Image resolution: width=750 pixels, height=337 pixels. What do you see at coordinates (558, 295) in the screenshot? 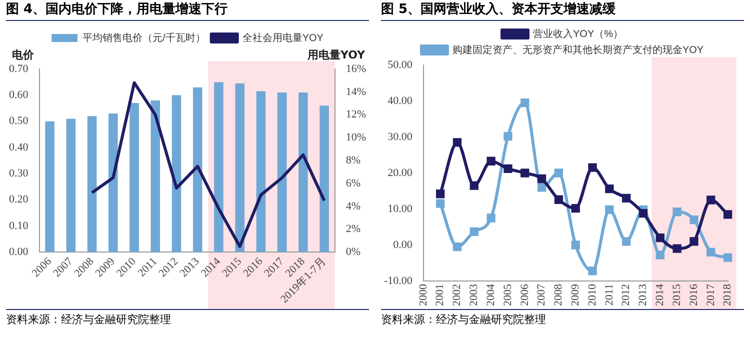
I see `x-tick-label: 2008` at bounding box center [558, 295].